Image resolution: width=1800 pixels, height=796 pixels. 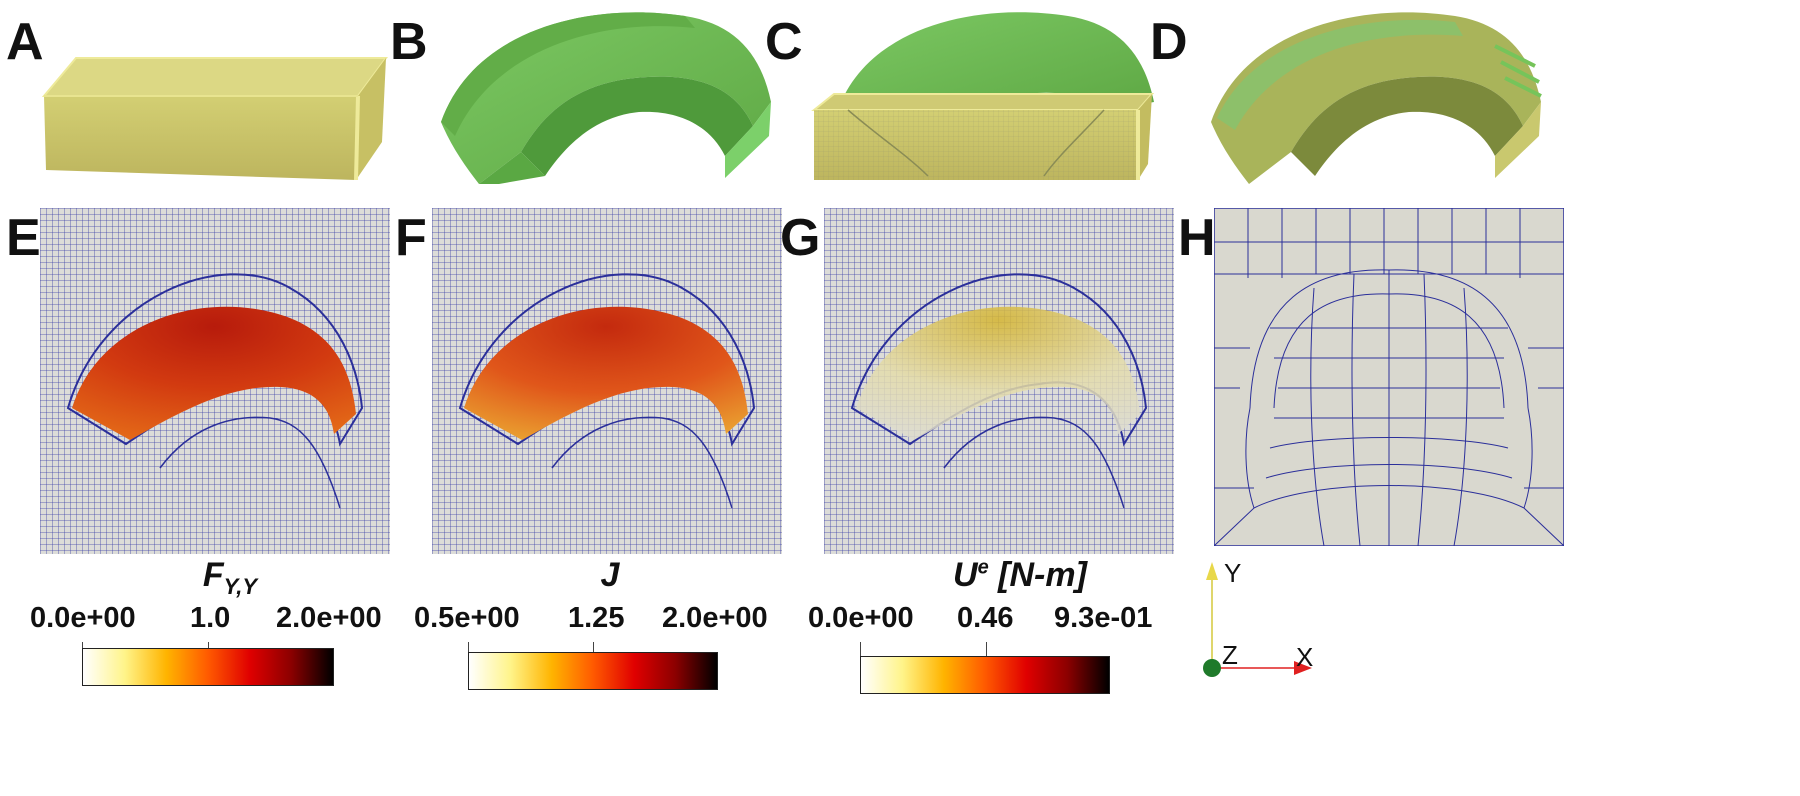 I want to click on mesh-panel-h, so click(x=1389, y=377).